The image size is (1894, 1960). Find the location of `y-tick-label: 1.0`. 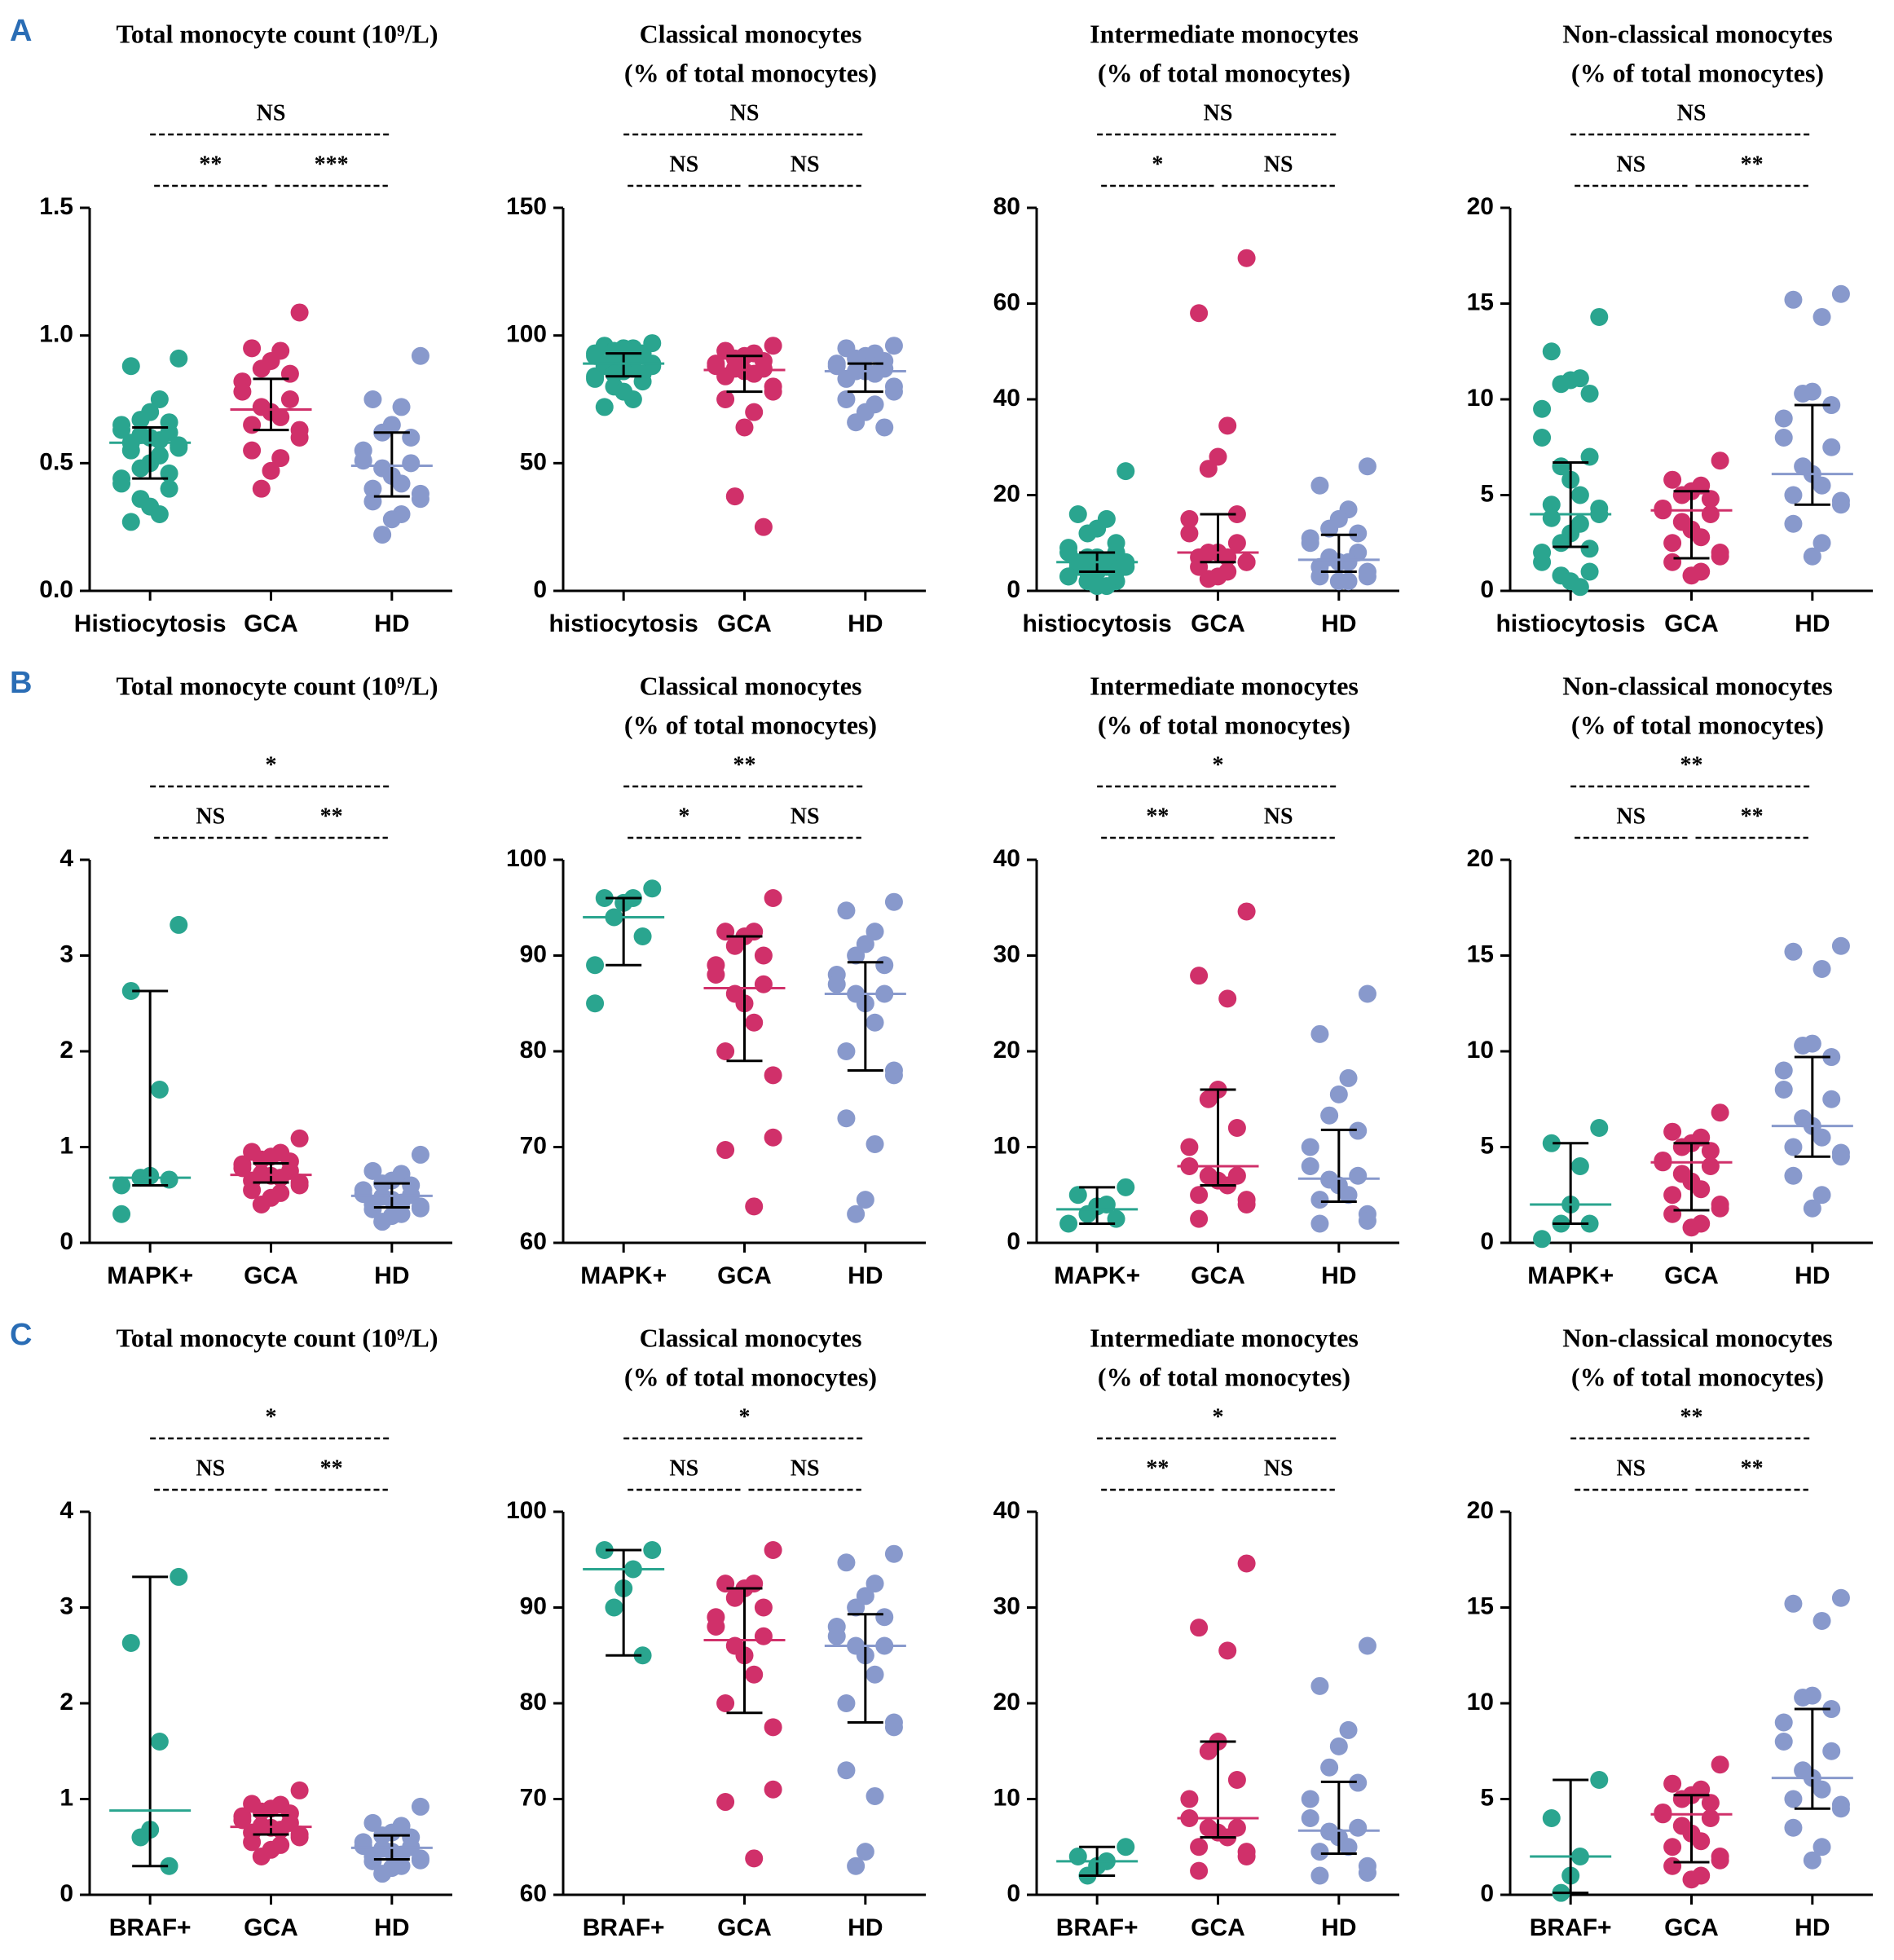

y-tick-label: 1.0 is located at coordinates (56, 334).